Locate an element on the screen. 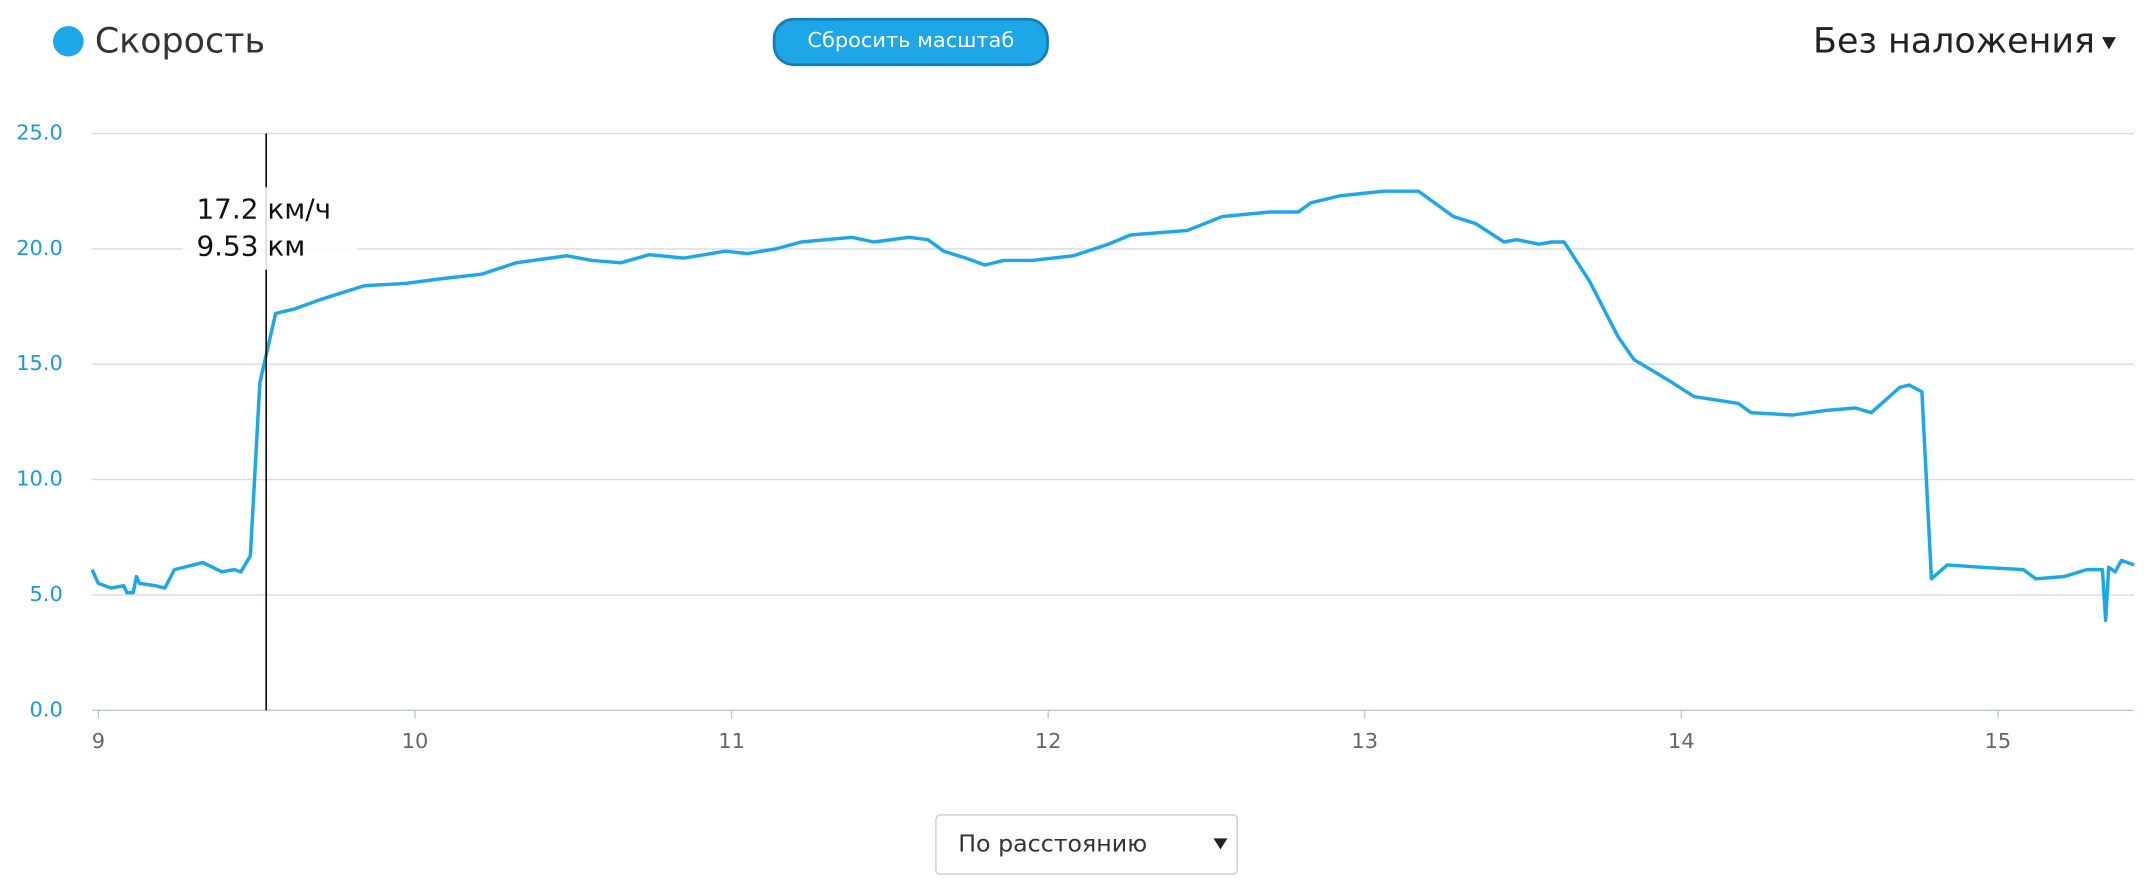 The height and width of the screenshot is (881, 2155). overlay-dropdown: Без наложения is located at coordinates (1964, 42).